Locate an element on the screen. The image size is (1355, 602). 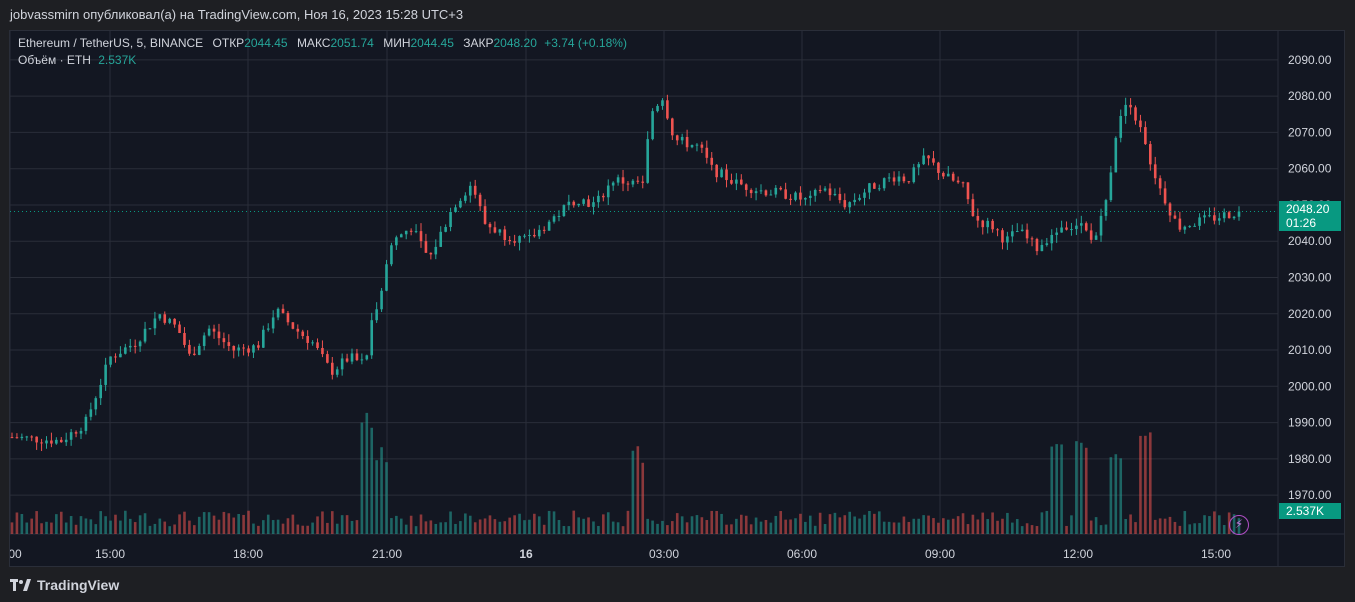
open-value: 2044.45 is located at coordinates (266, 43).